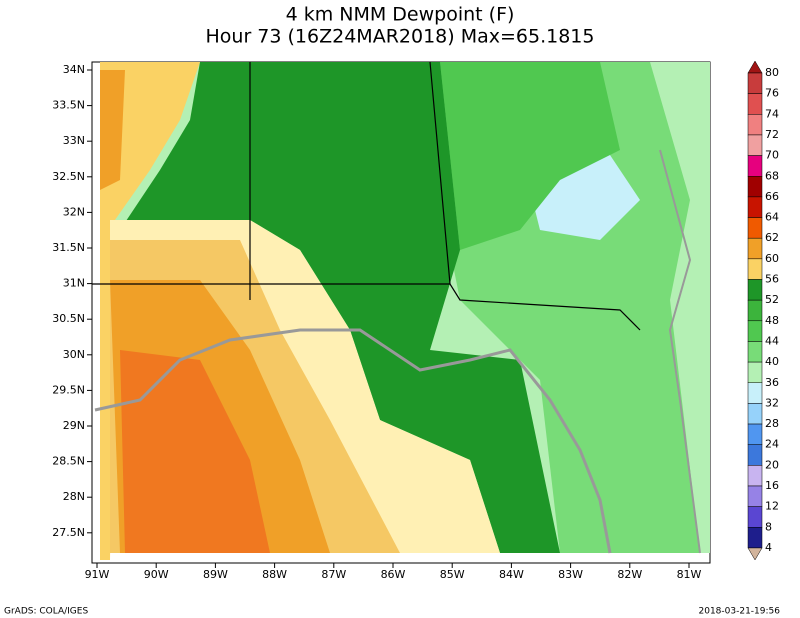 Image resolution: width=800 pixels, height=618 pixels. What do you see at coordinates (46, 612) in the screenshot?
I see `footer-left: GrADS: COLA/IGES` at bounding box center [46, 612].